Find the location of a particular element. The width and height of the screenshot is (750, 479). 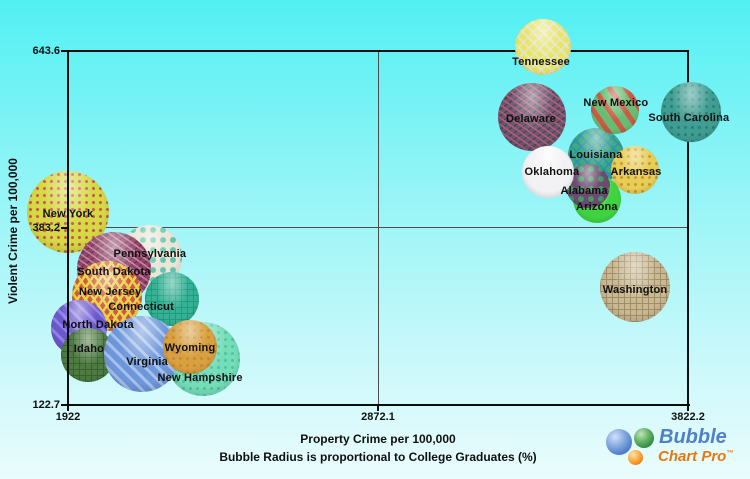

bubble-wyoming is located at coordinates (190, 347).